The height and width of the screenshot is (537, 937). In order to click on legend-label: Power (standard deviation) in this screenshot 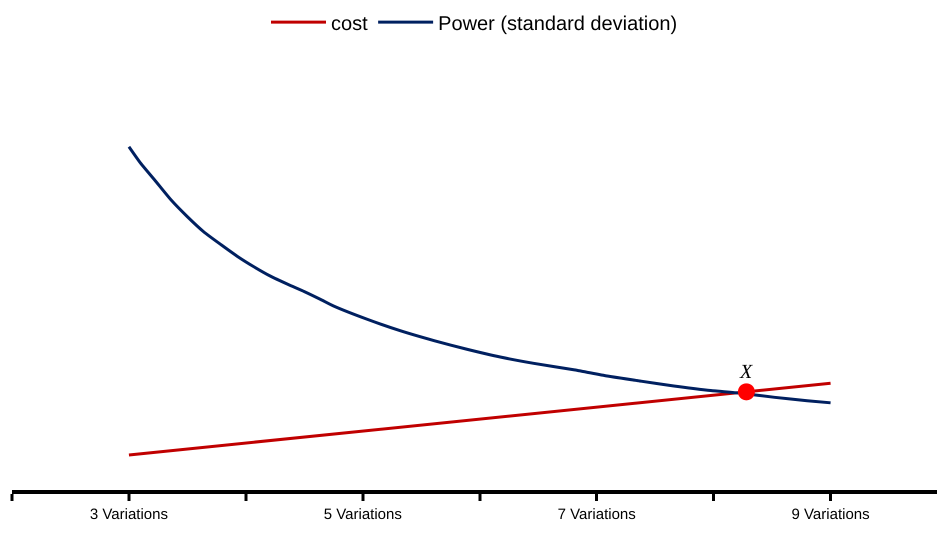, I will do `click(558, 23)`.